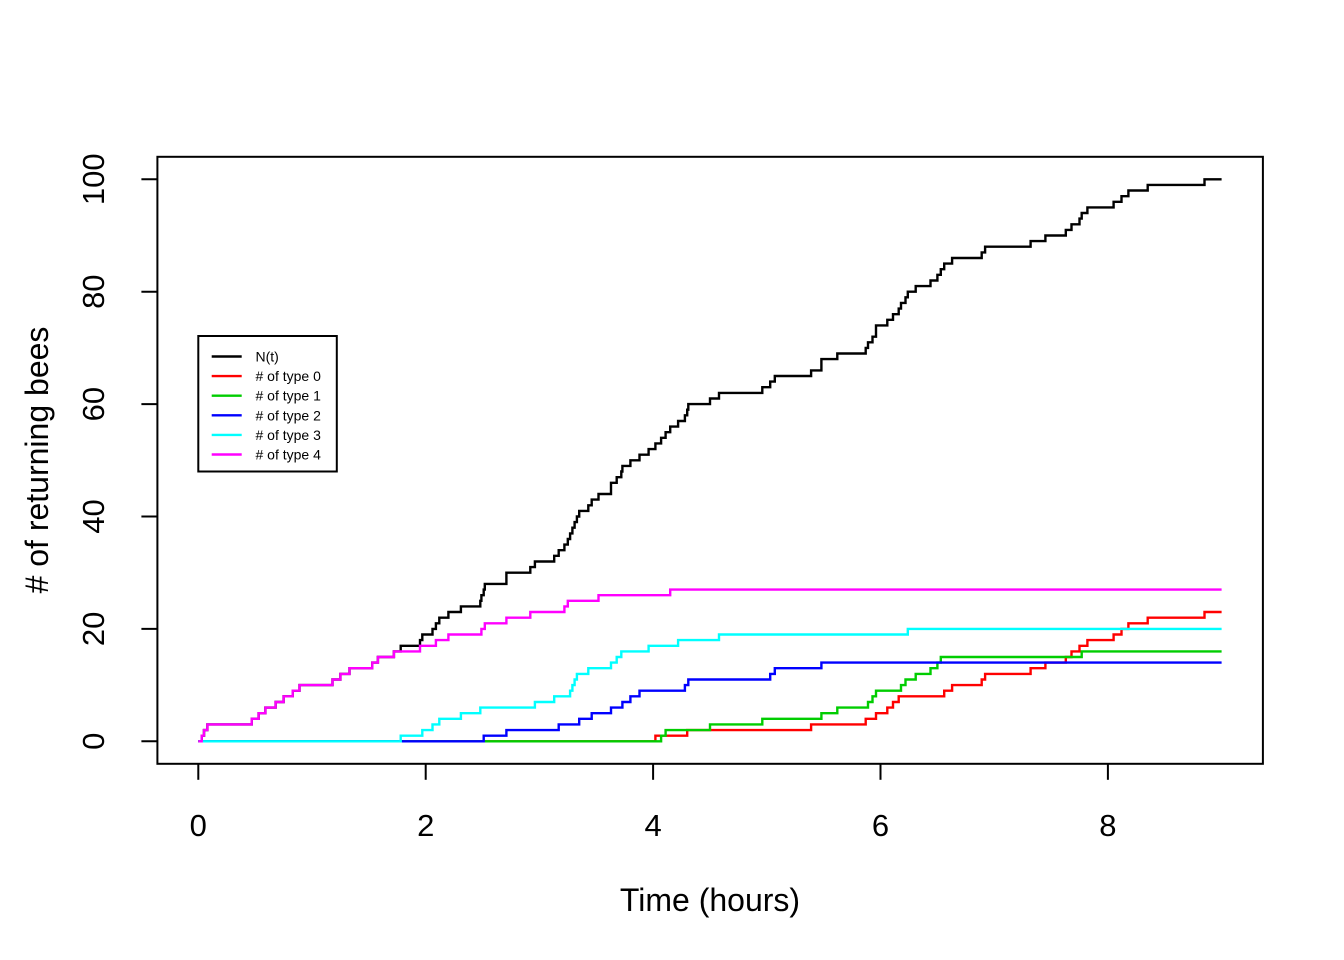 The width and height of the screenshot is (1344, 960). Describe the element at coordinates (289, 455) in the screenshot. I see `legend-label-5: # of type 4` at that location.